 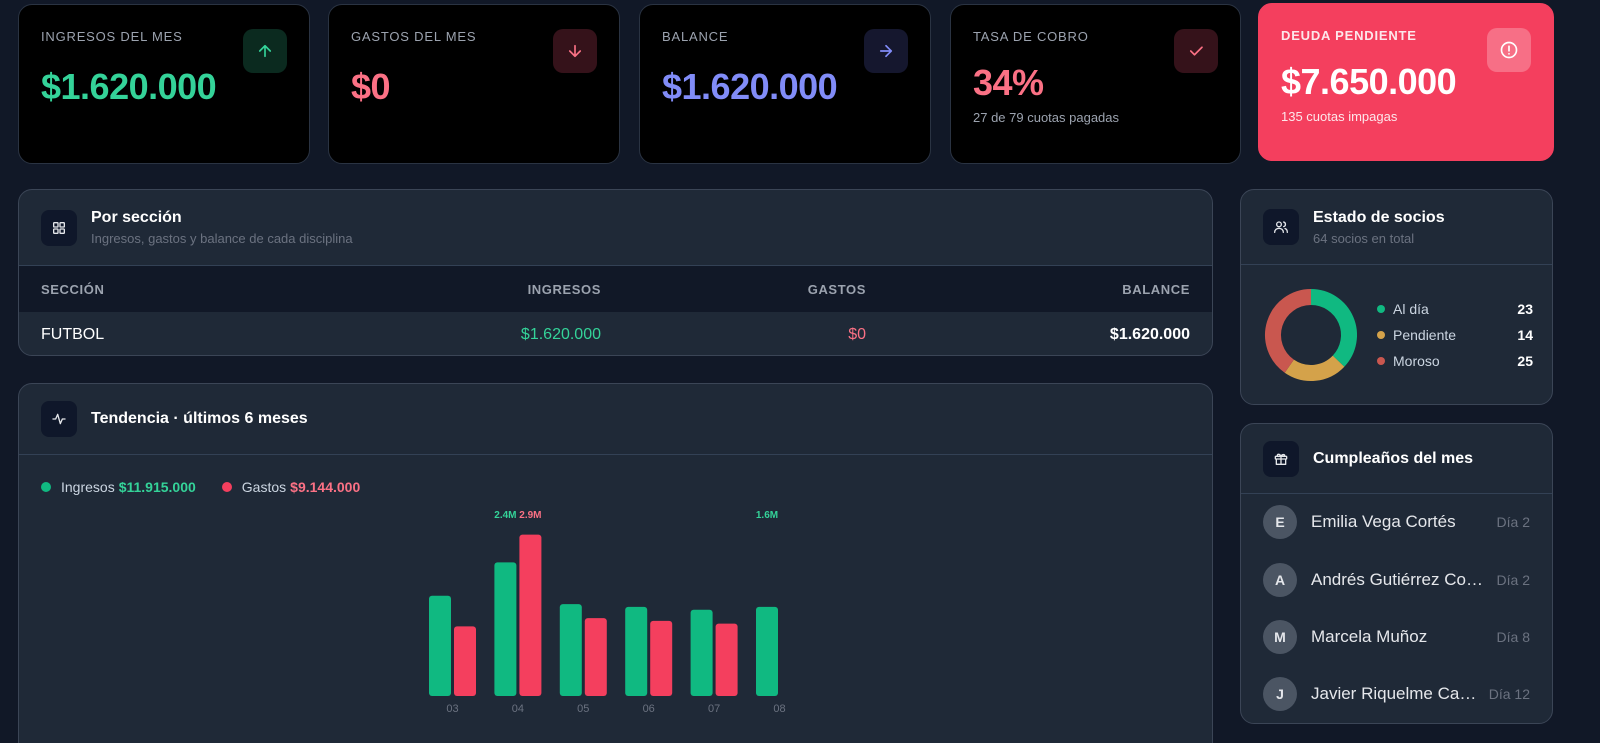 What do you see at coordinates (575, 51) in the screenshot?
I see `arrow-down-icon` at bounding box center [575, 51].